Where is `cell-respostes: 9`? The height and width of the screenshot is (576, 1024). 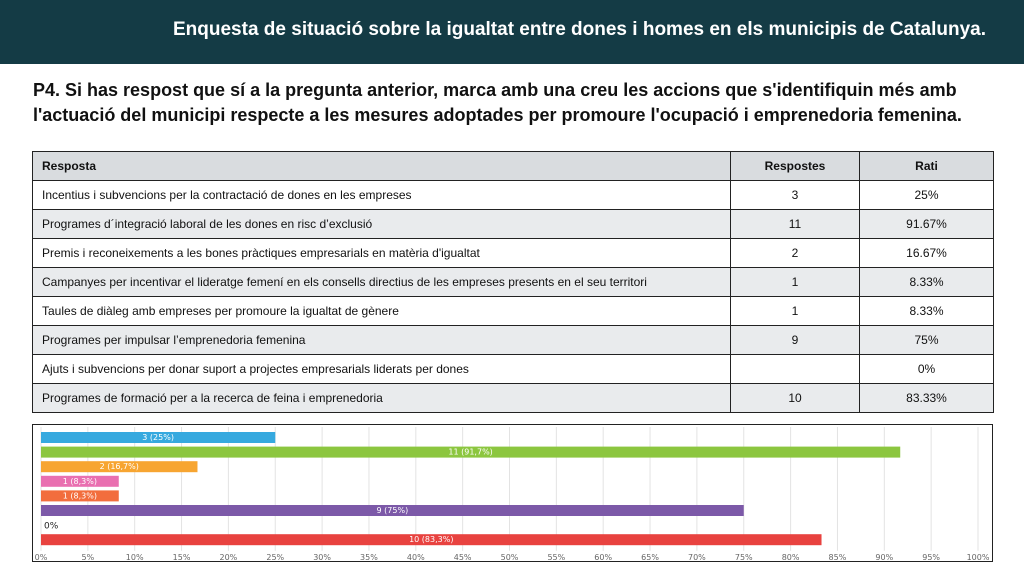
cell-respostes: 9 is located at coordinates (795, 340).